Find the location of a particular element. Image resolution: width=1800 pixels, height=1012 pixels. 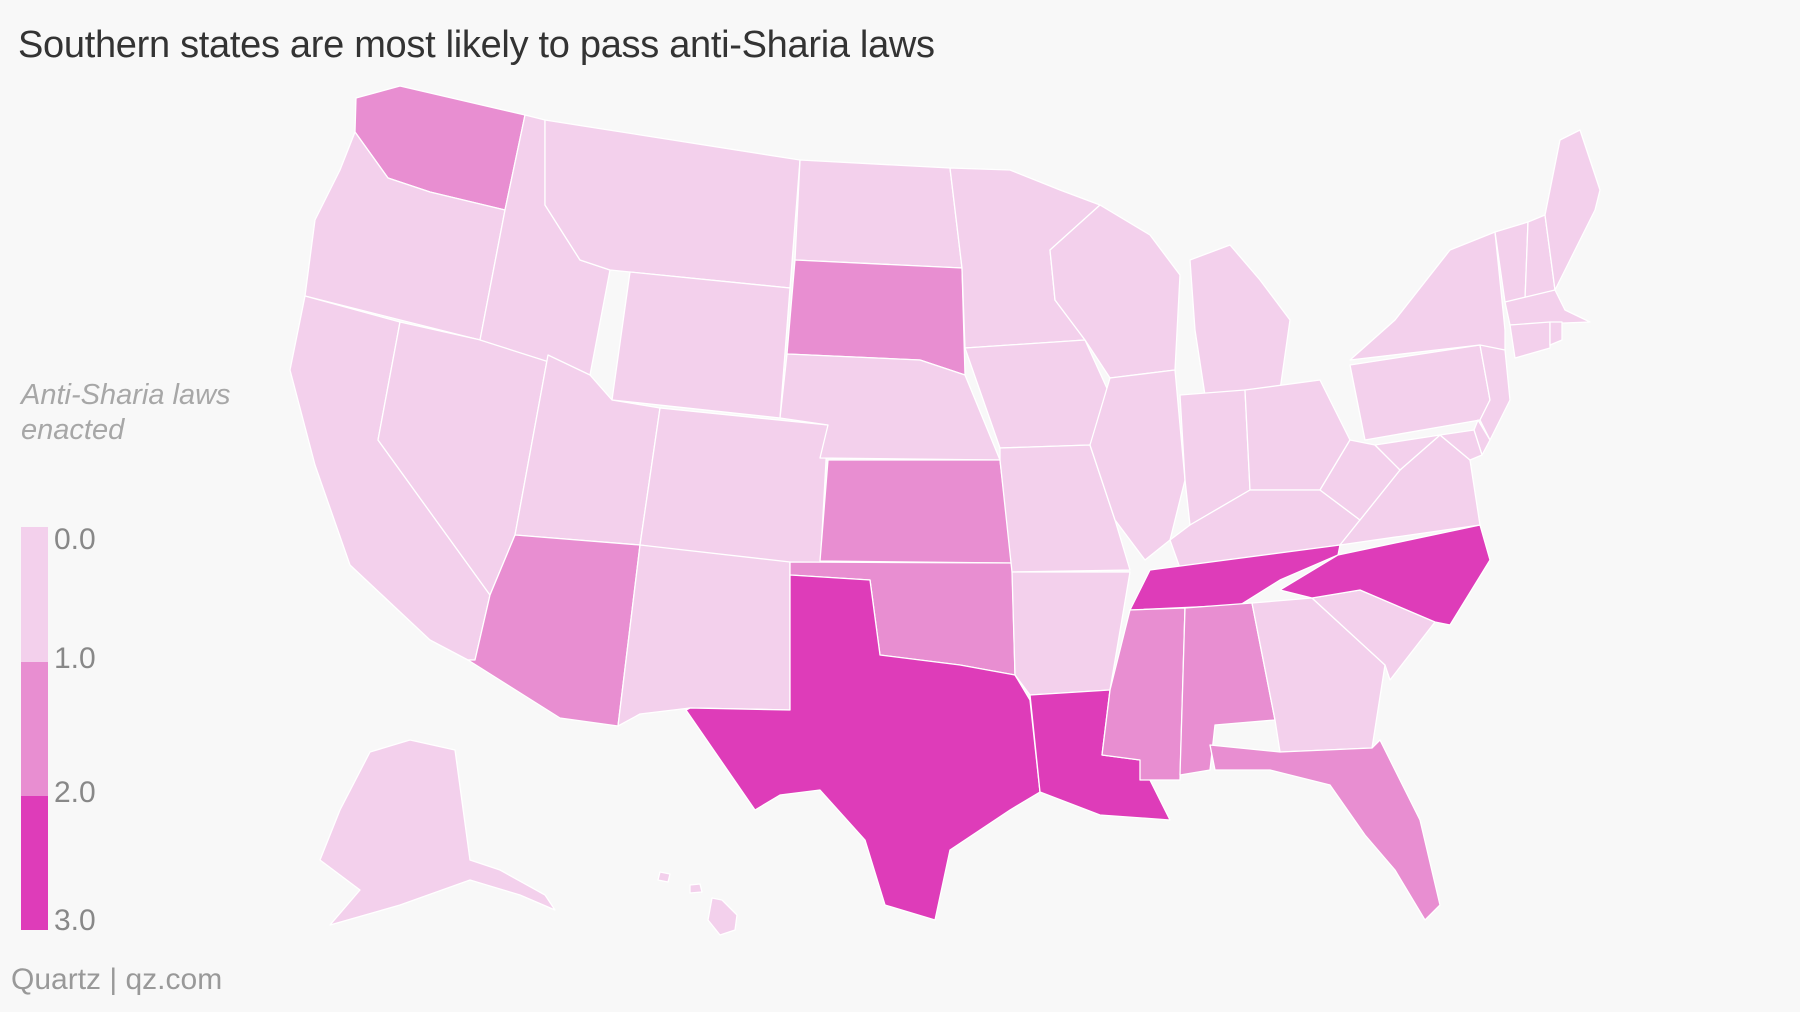

state-nd is located at coordinates (878, 214).